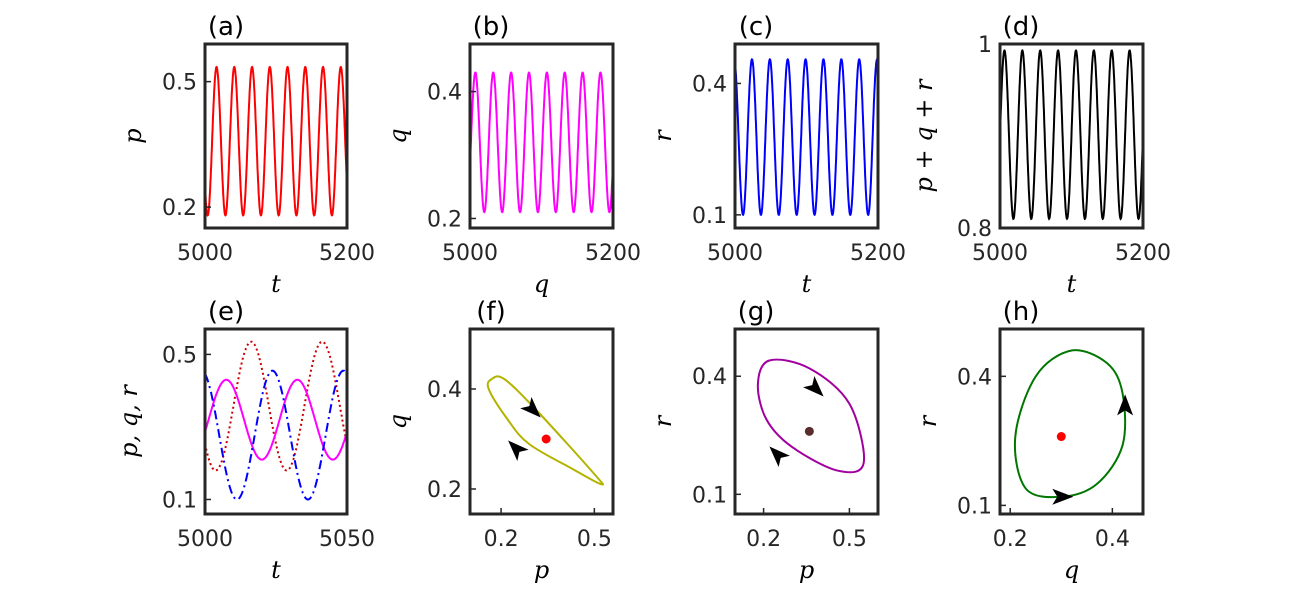 The image size is (1292, 606). Describe the element at coordinates (490, 312) in the screenshot. I see `panel-label: (f)` at that location.